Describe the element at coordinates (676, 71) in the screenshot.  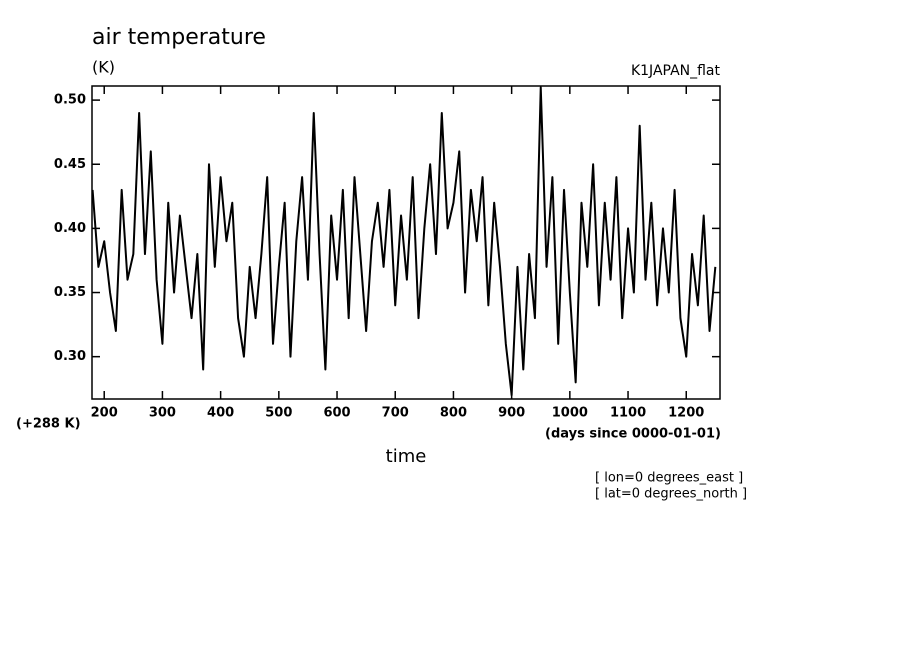
I see `dataset-label: K1JAPAN_flat` at that location.